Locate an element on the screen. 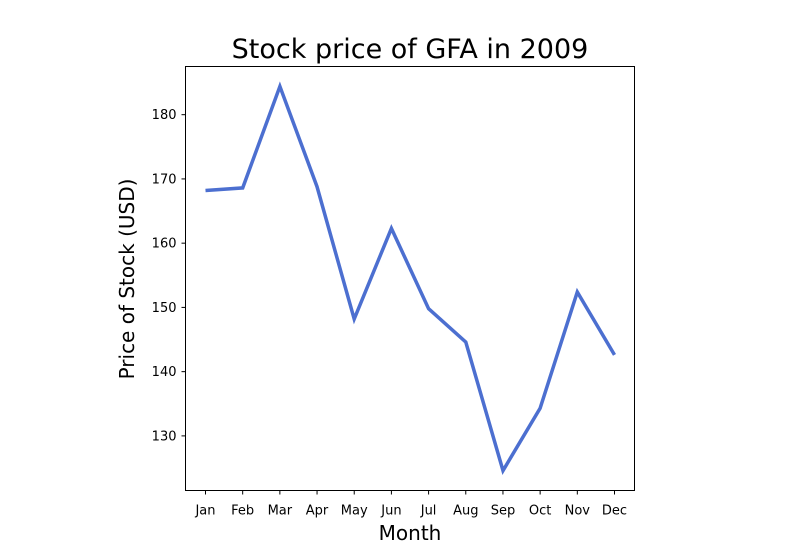  x-tick-label: Sep is located at coordinates (503, 511).